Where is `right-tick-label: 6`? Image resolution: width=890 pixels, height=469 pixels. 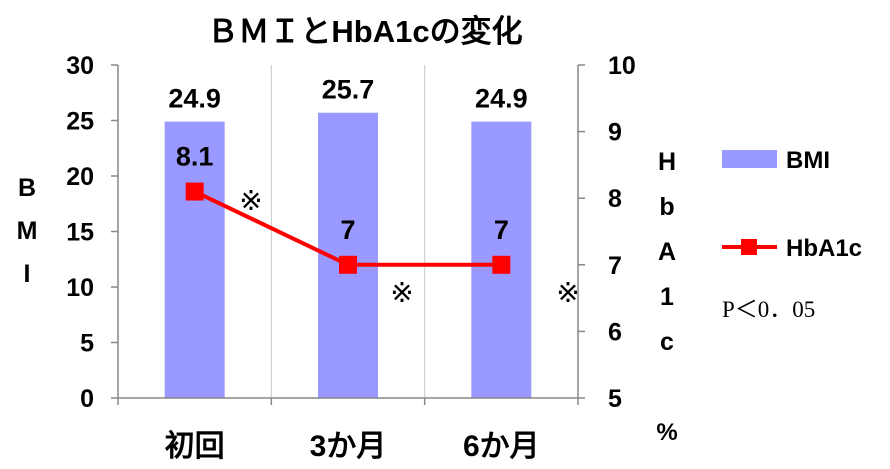
right-tick-label: 6 is located at coordinates (615, 332).